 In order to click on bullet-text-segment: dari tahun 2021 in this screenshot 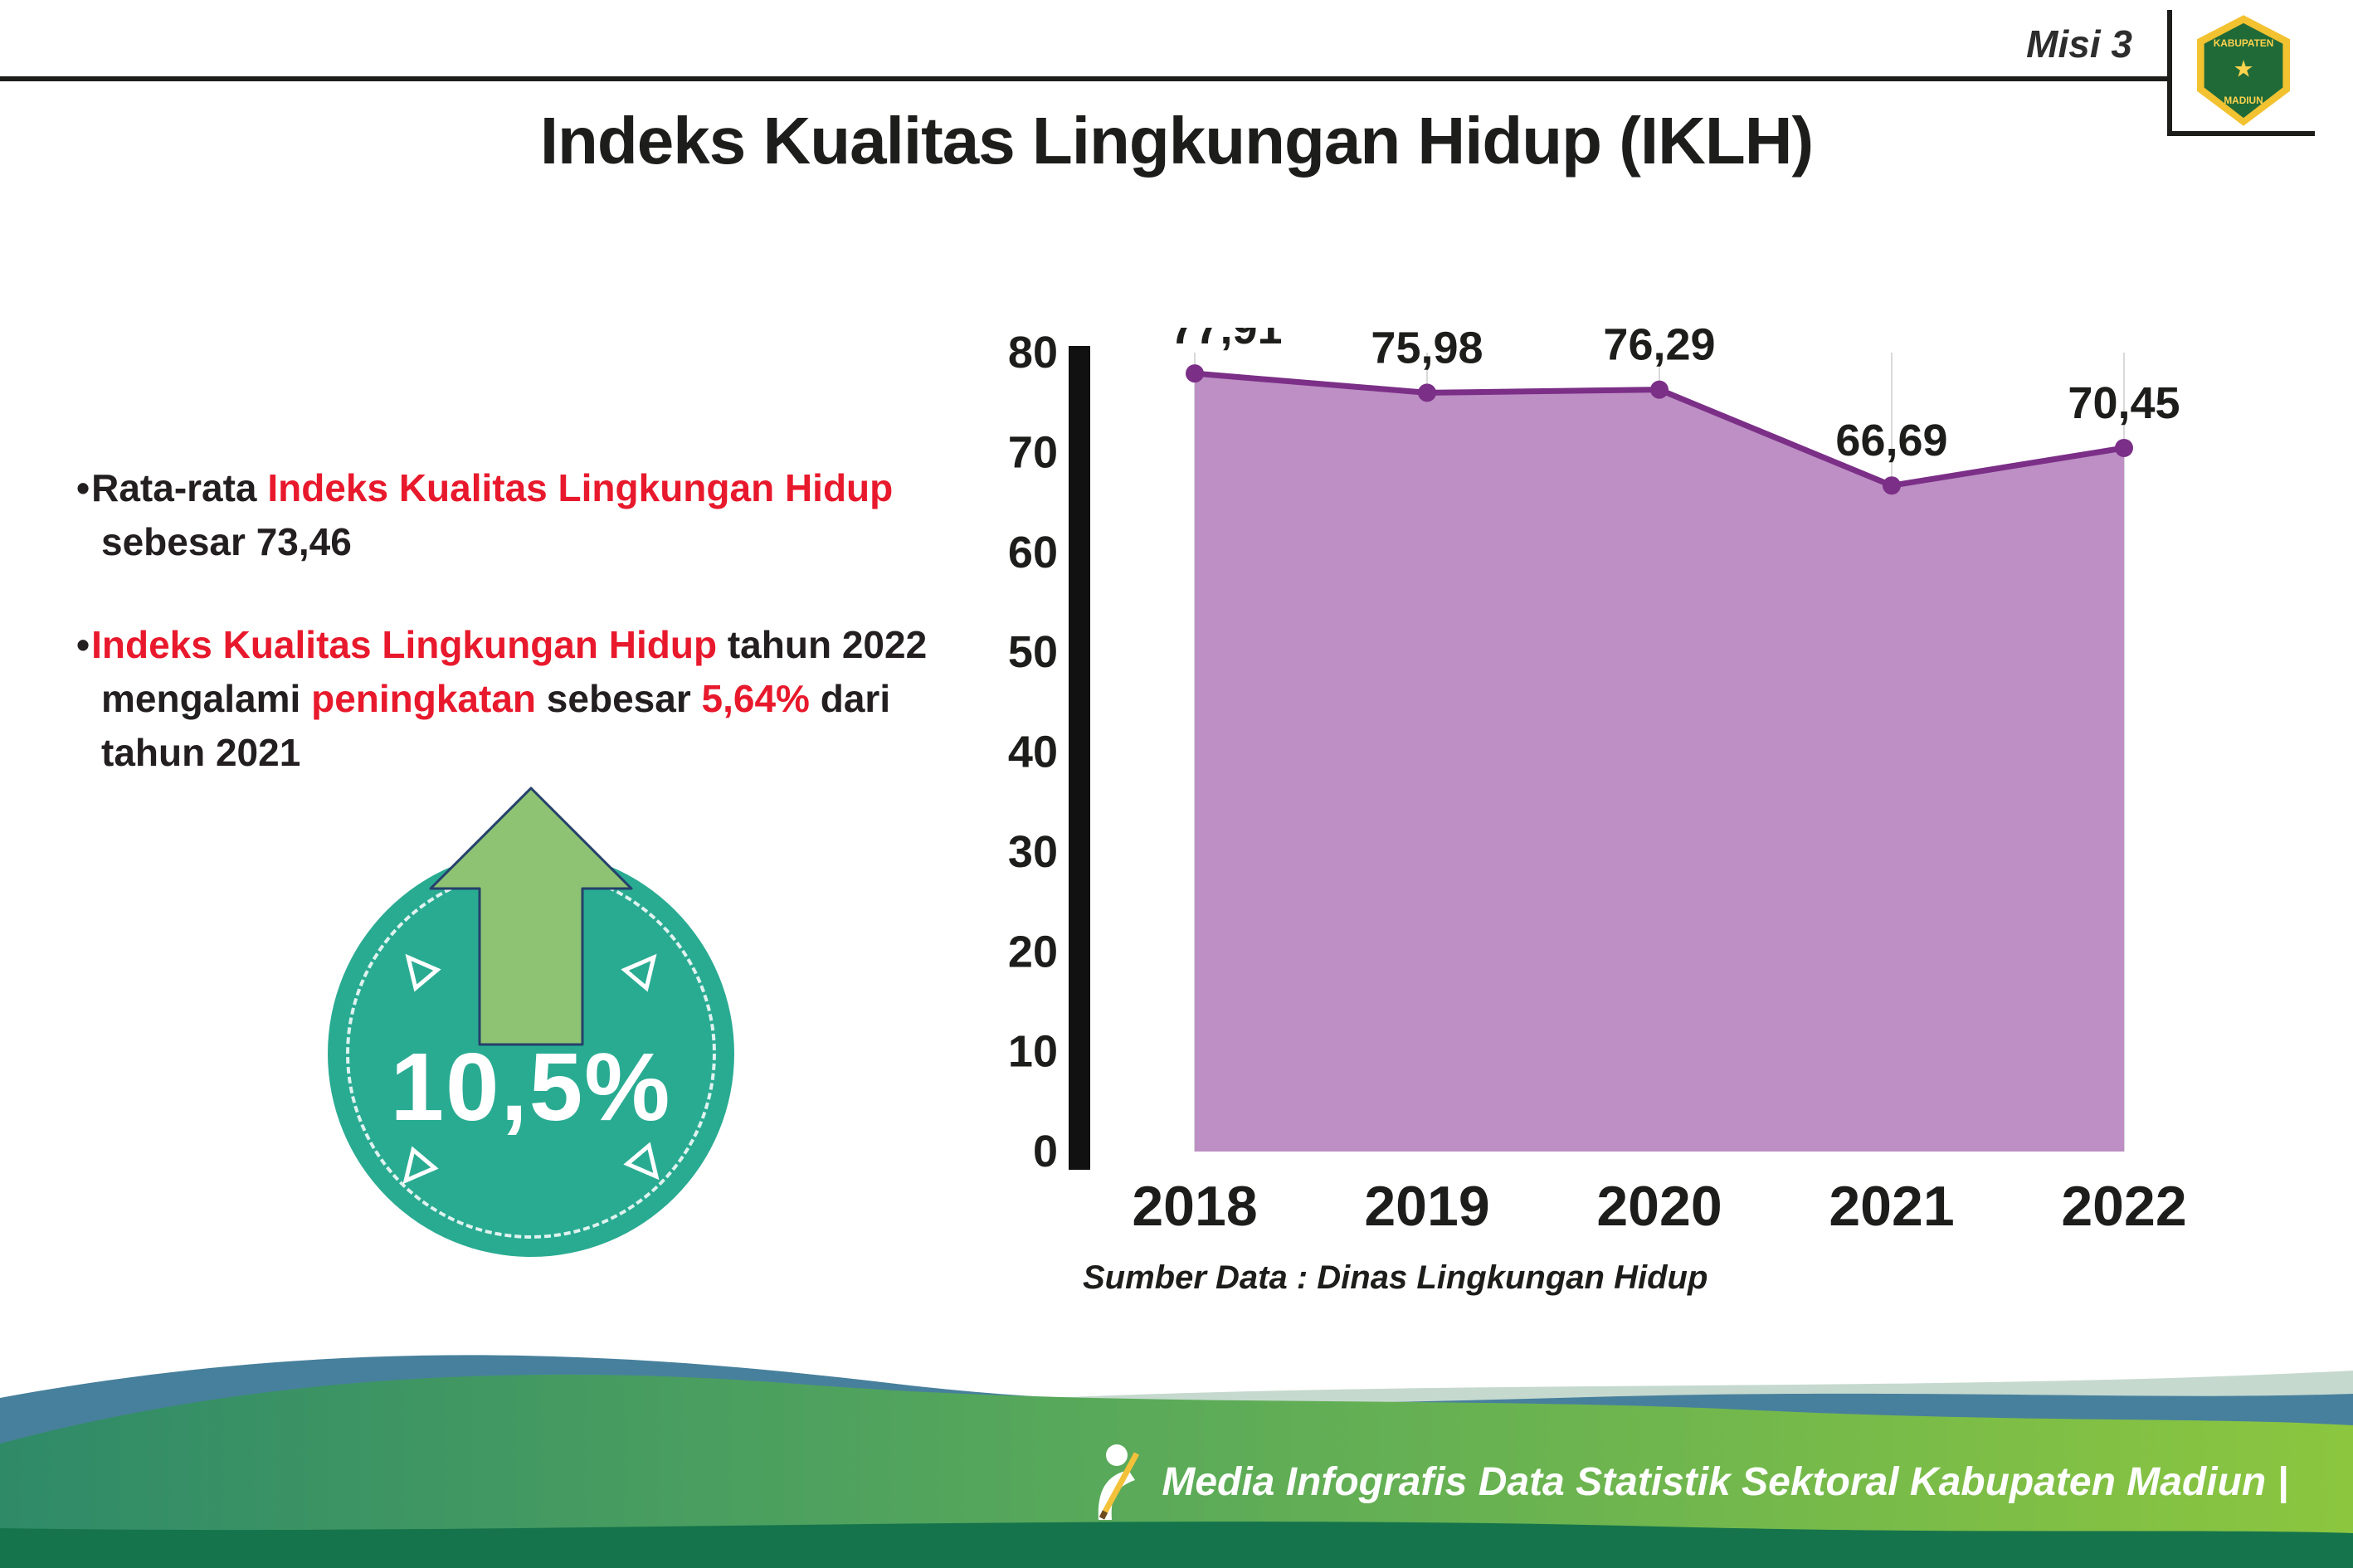, I will do `click(496, 725)`.